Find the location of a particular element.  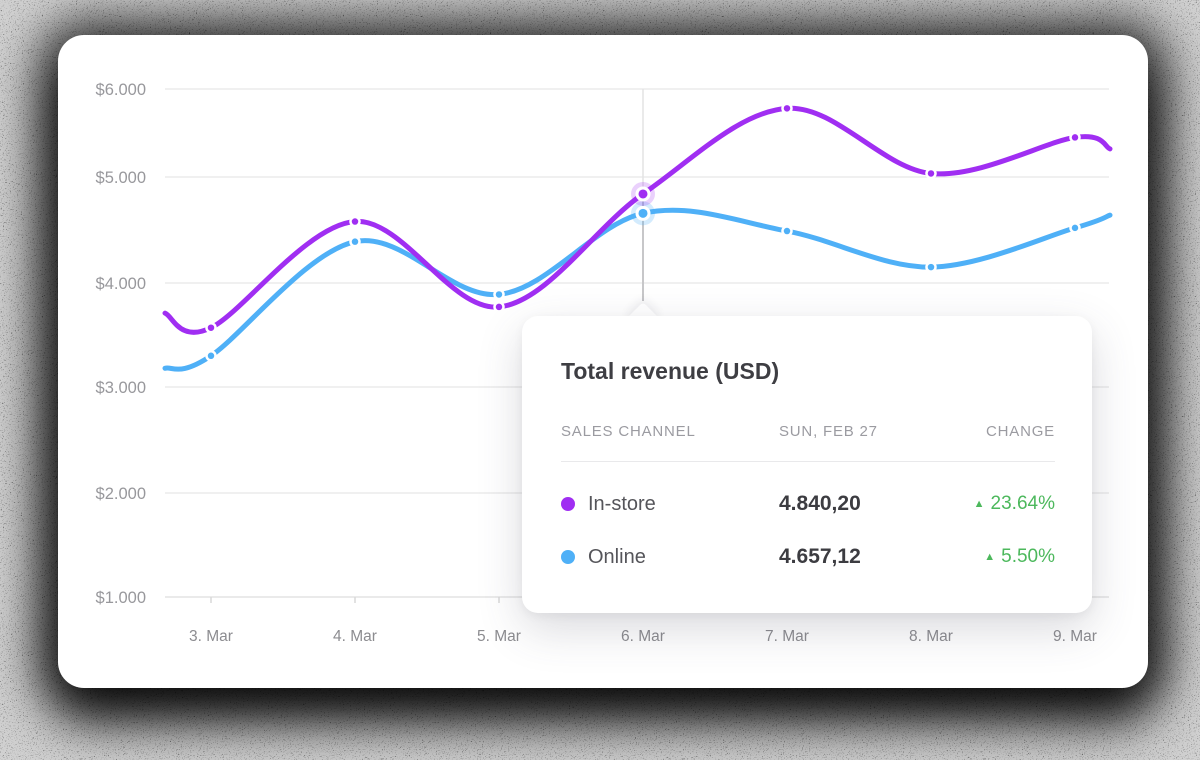

tooltip-divider is located at coordinates (808, 461).